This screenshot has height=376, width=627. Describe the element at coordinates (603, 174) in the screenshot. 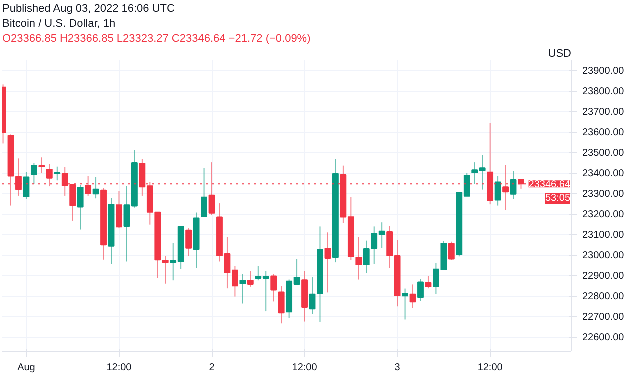

I see `y-tick-label: 23400.00` at that location.